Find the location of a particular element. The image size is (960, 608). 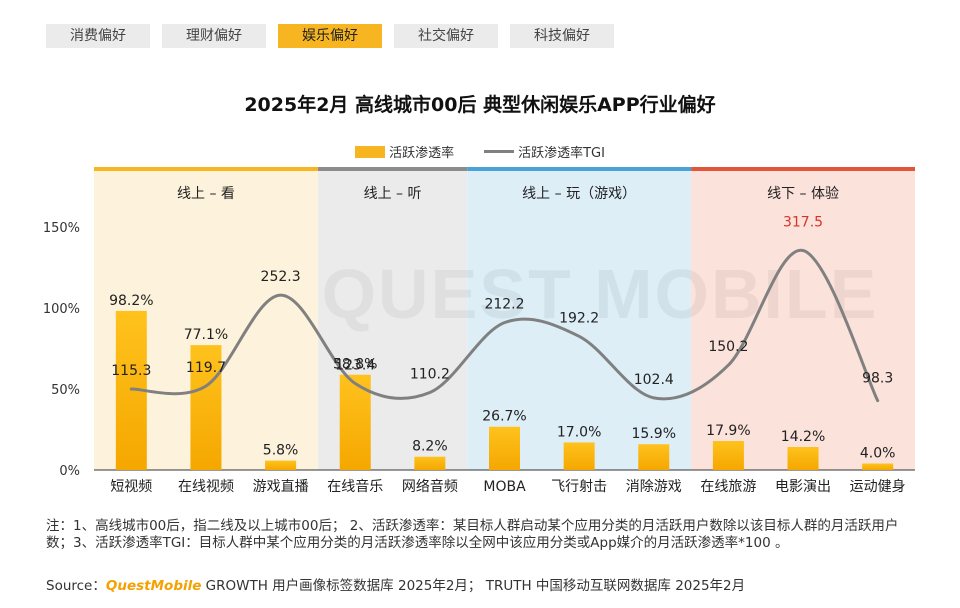

tgi-value-label: 98.3 is located at coordinates (877, 379).